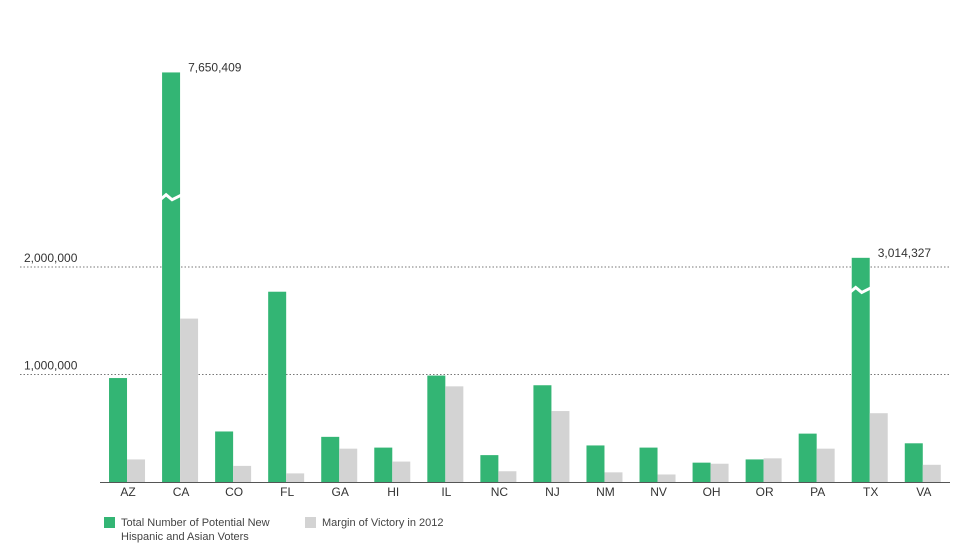 The height and width of the screenshot is (560, 980). Describe the element at coordinates (905, 253) in the screenshot. I see `value-label: 3,014,327` at that location.